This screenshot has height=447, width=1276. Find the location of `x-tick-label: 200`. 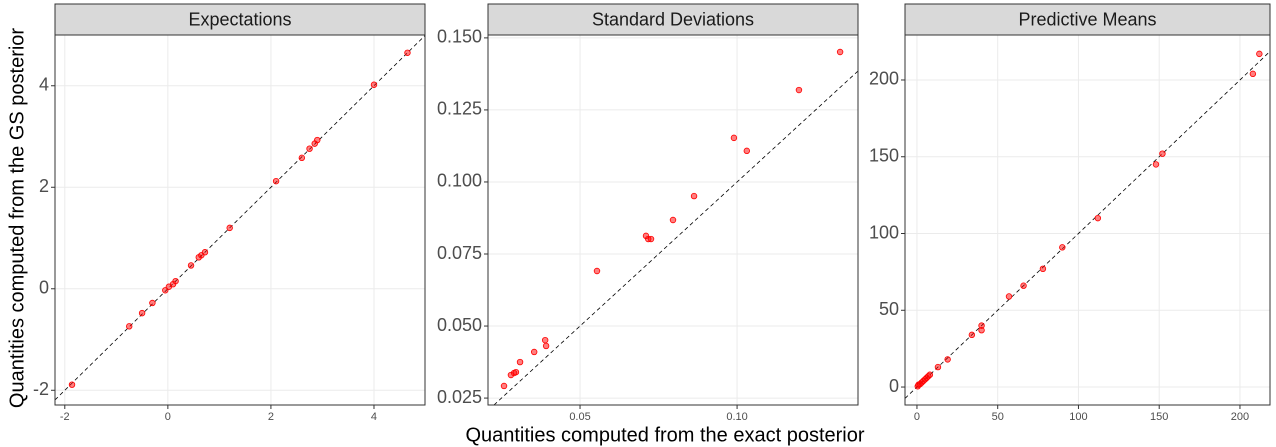

x-tick-label: 200 is located at coordinates (1240, 417).